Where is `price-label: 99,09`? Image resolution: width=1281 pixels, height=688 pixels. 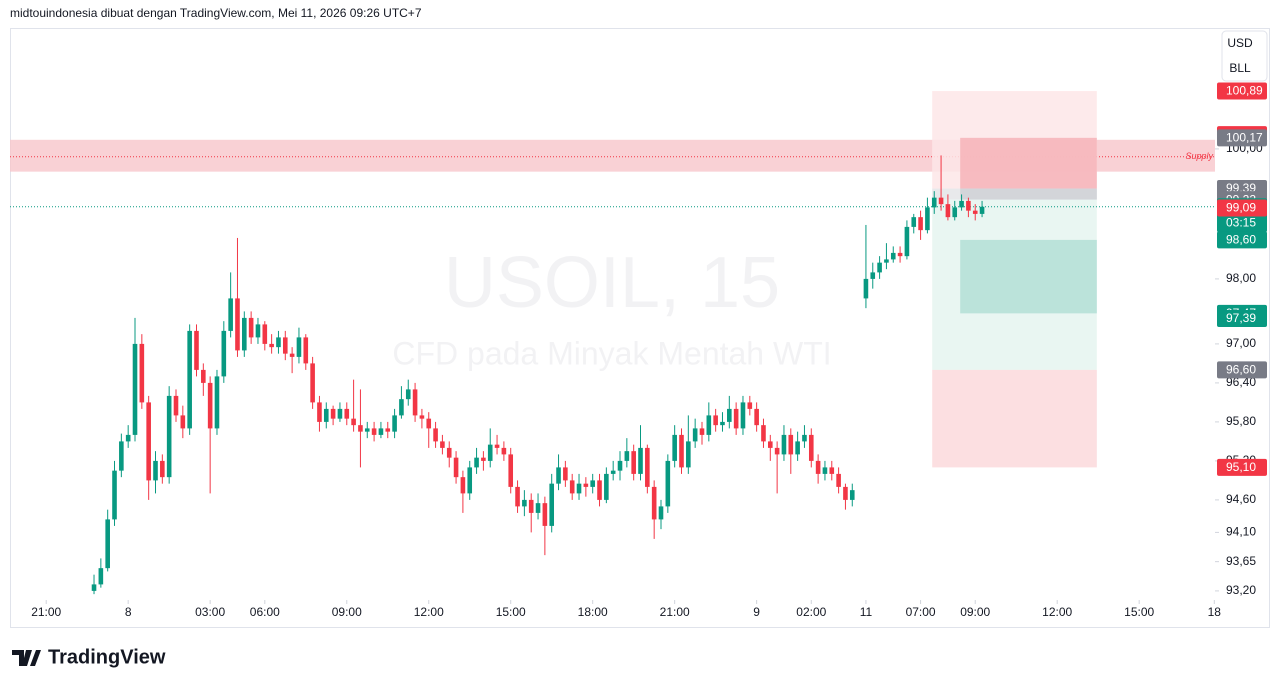
price-label: 99,09 is located at coordinates (1241, 208).